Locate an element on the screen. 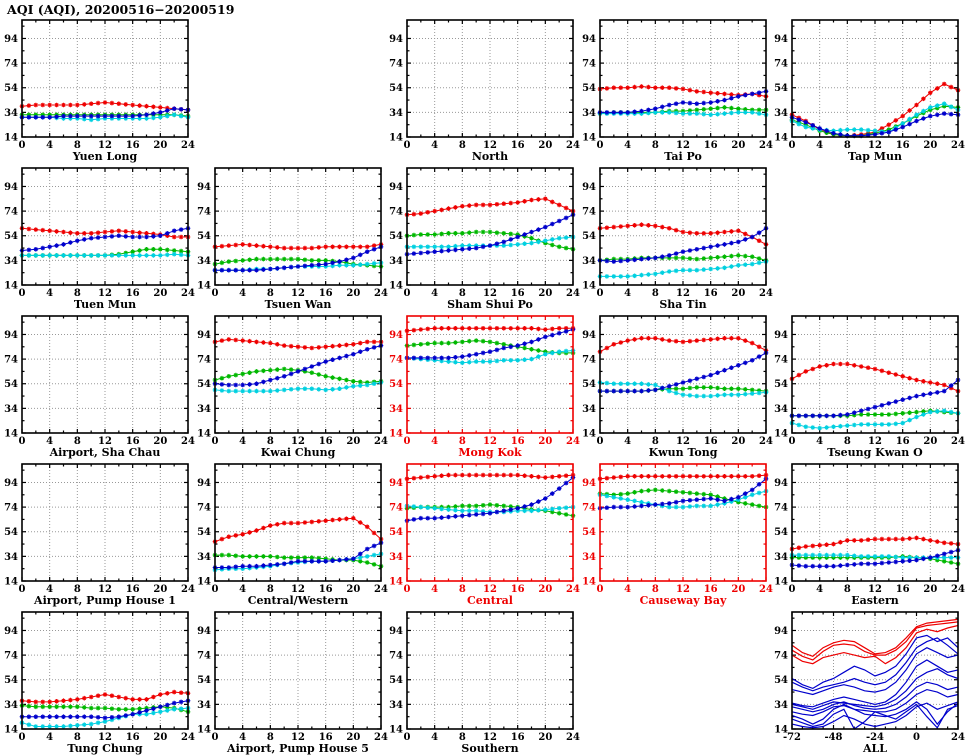 The image size is (965, 755). subplot-tung-chung: 14 34 54 74 94 0 4 8 12 16 20 24 Tung Chung is located at coordinates (99, 683).